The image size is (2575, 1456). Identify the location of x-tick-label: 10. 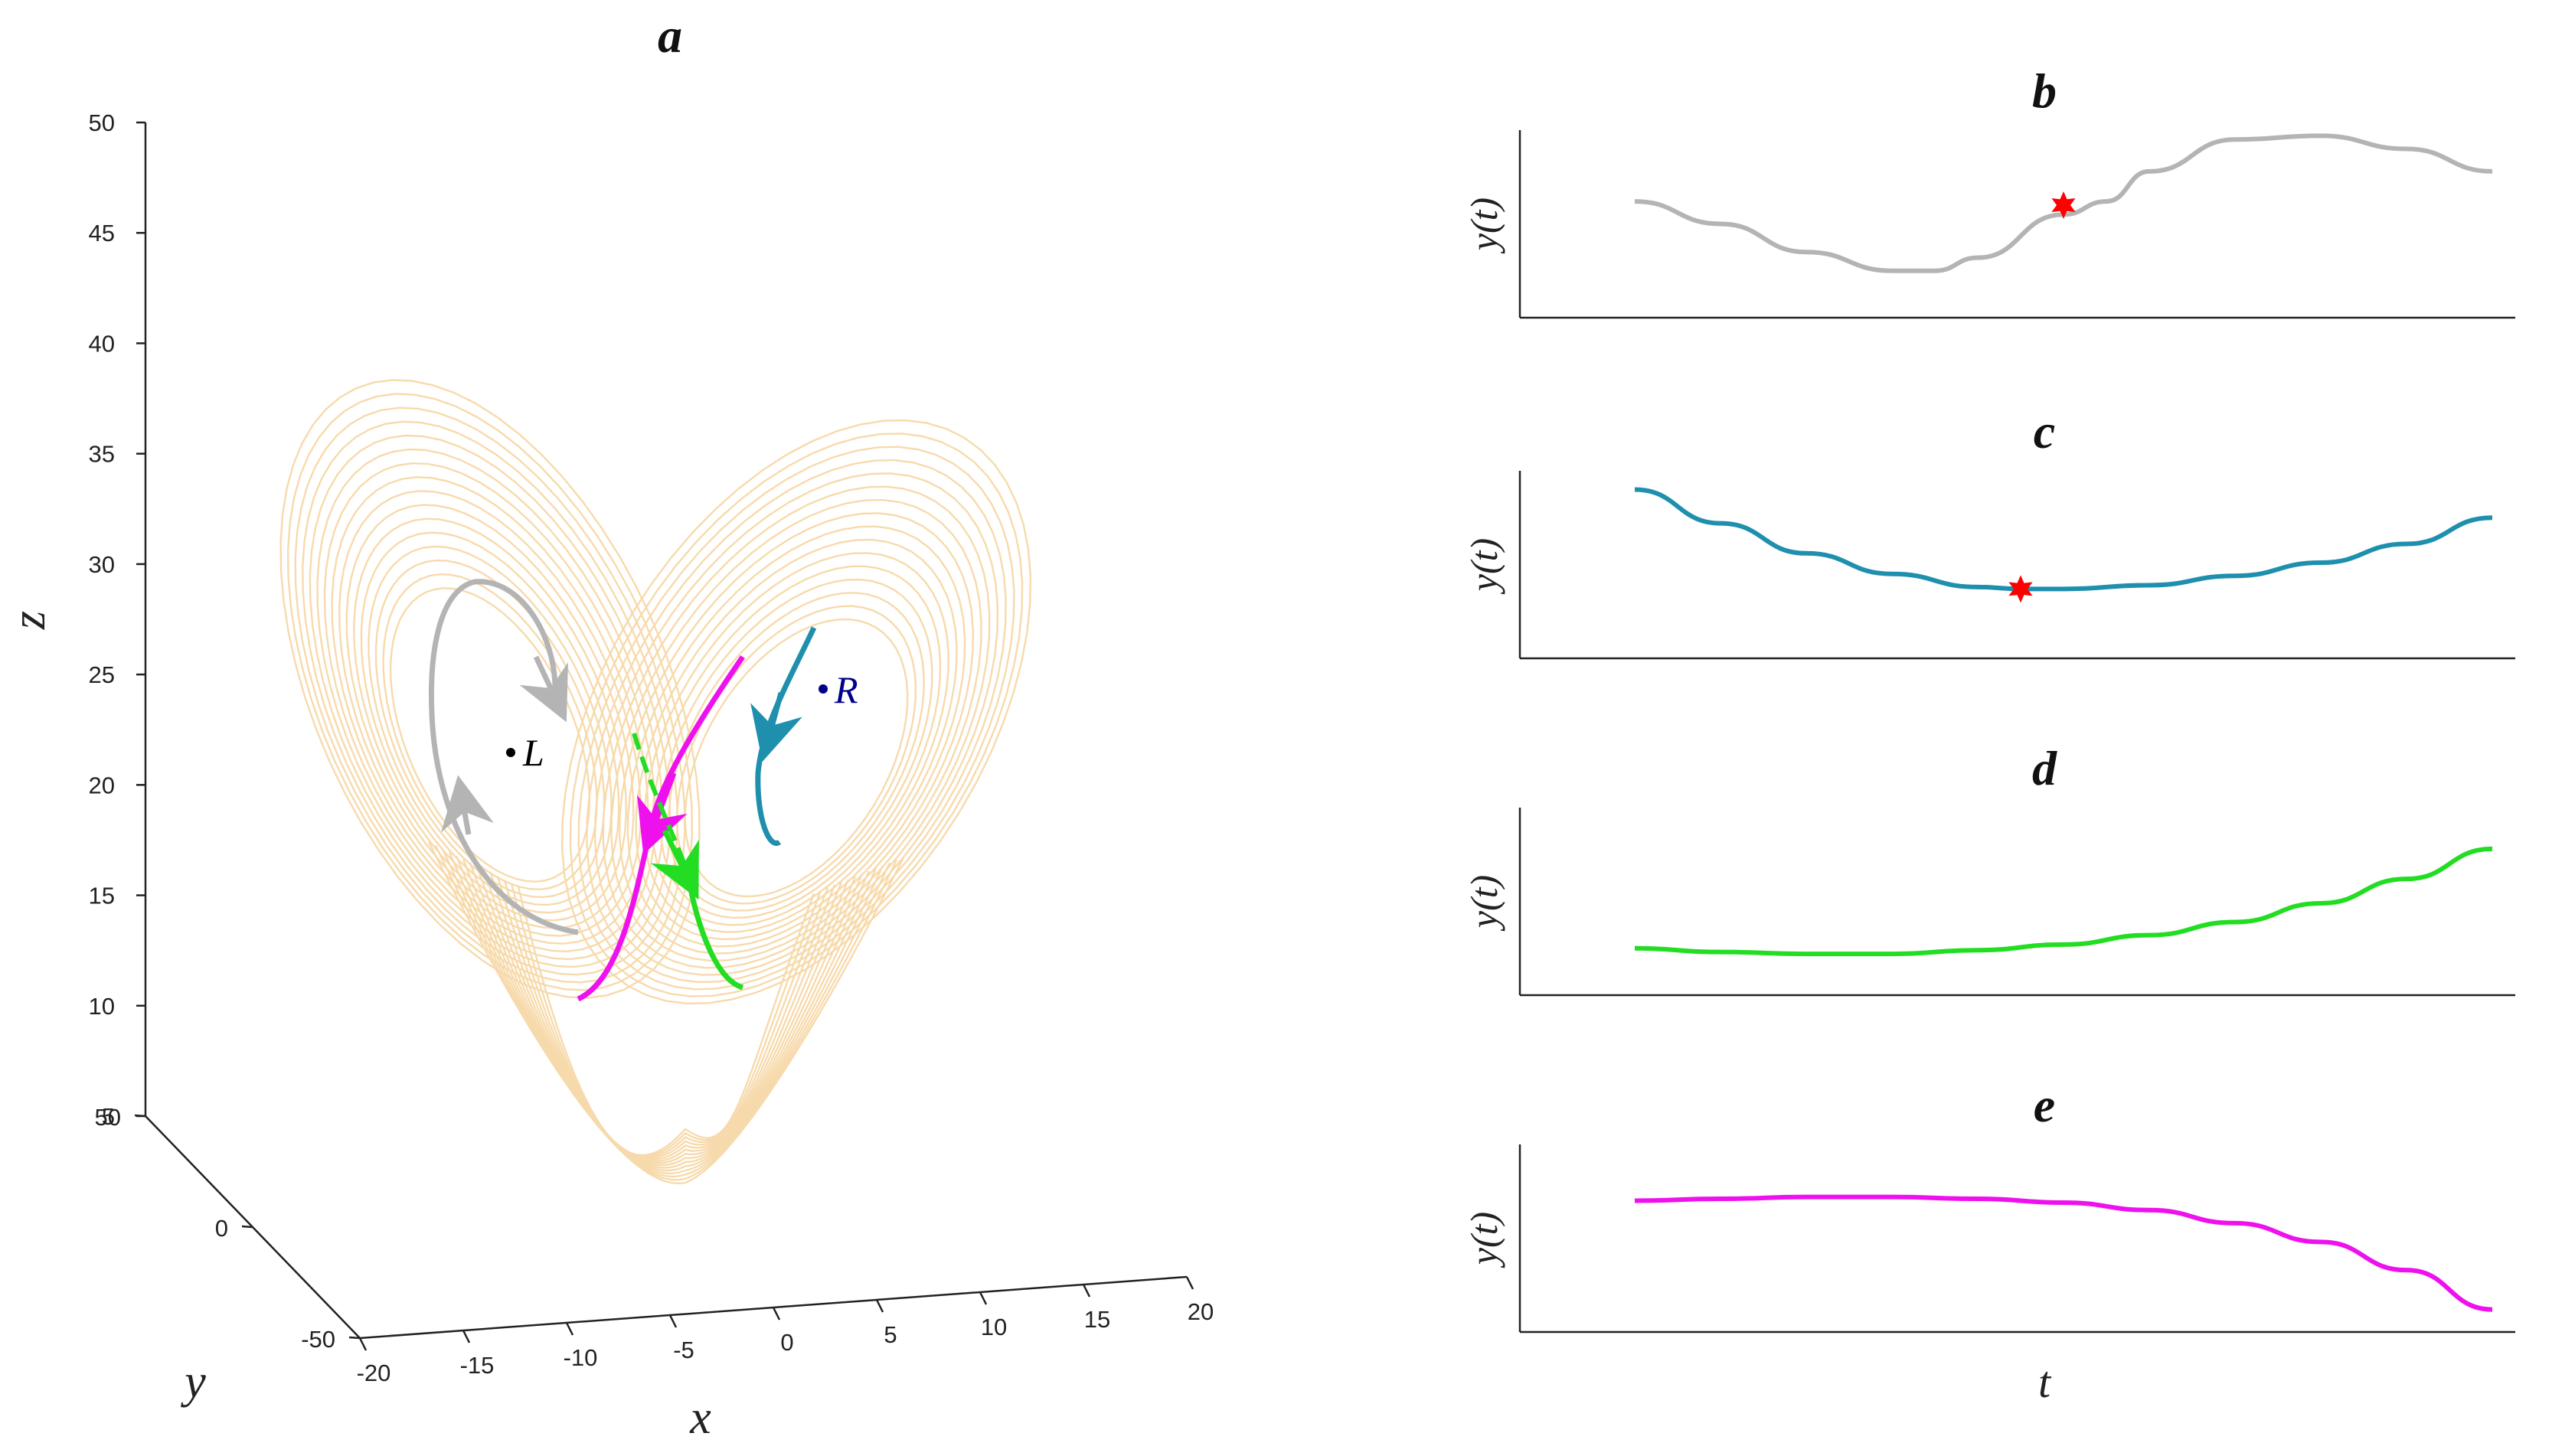
(994, 1327).